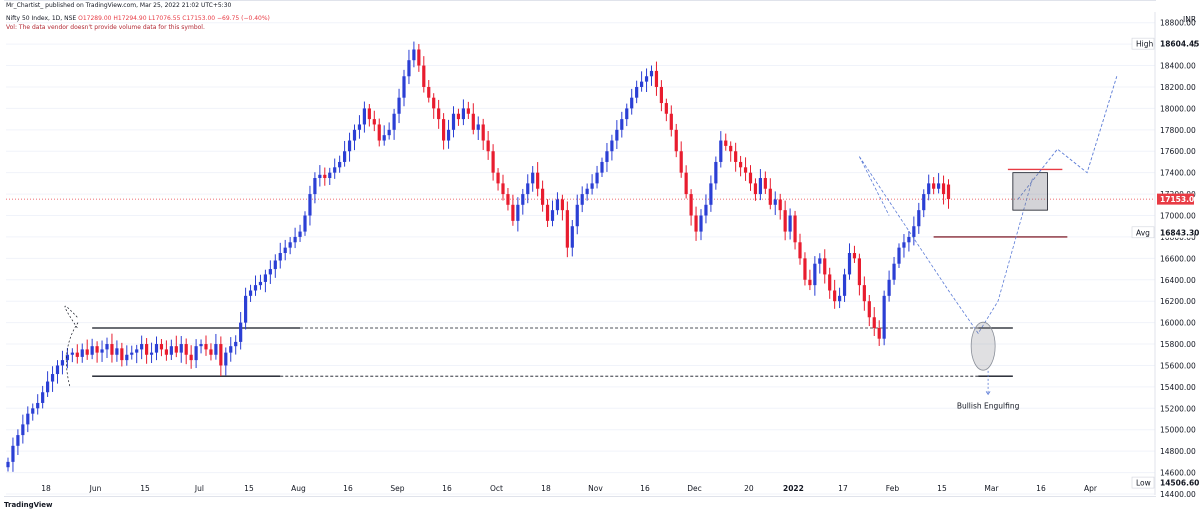 This screenshot has width=1200, height=513. Describe the element at coordinates (1178, 301) in the screenshot. I see `price-tick-label: 16200.00` at that location.